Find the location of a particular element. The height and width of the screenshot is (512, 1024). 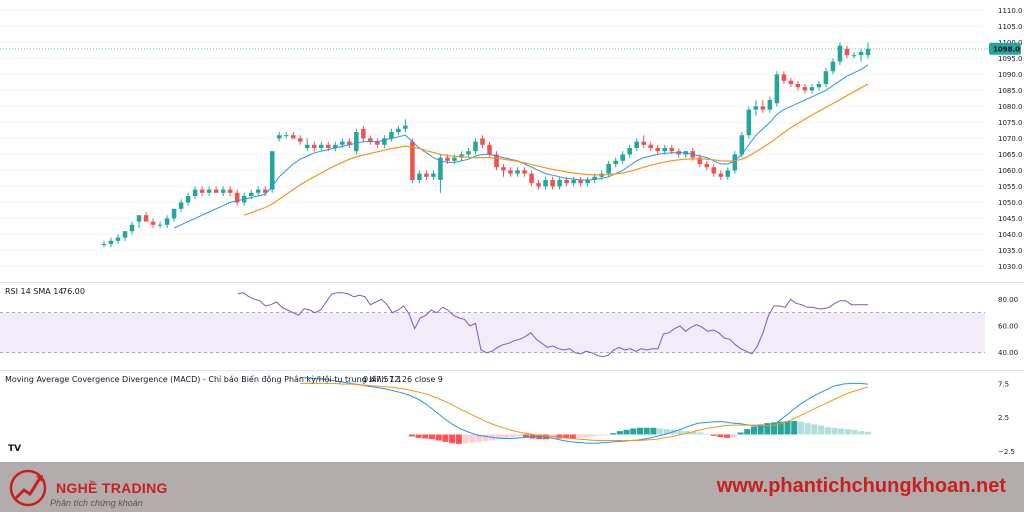

rsi-line is located at coordinates (552, 325).